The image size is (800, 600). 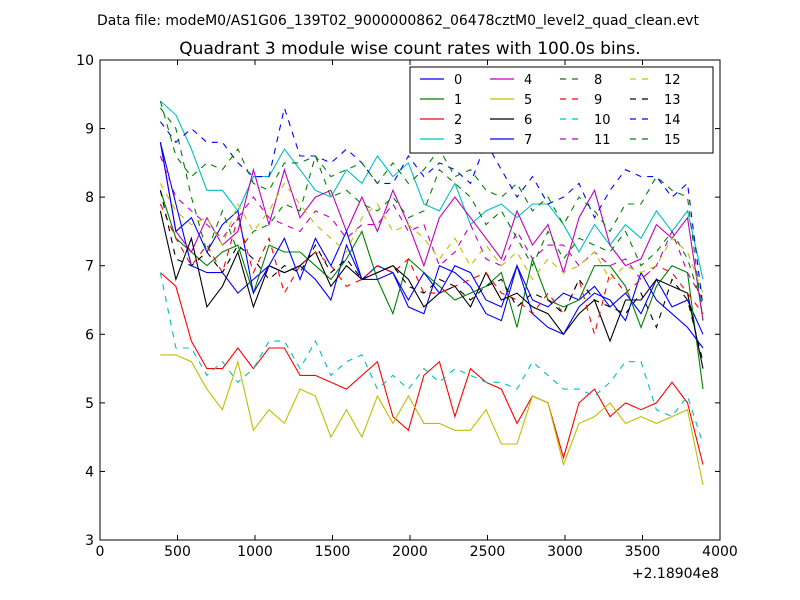 What do you see at coordinates (89, 541) in the screenshot?
I see `y-tick-label: 3` at bounding box center [89, 541].